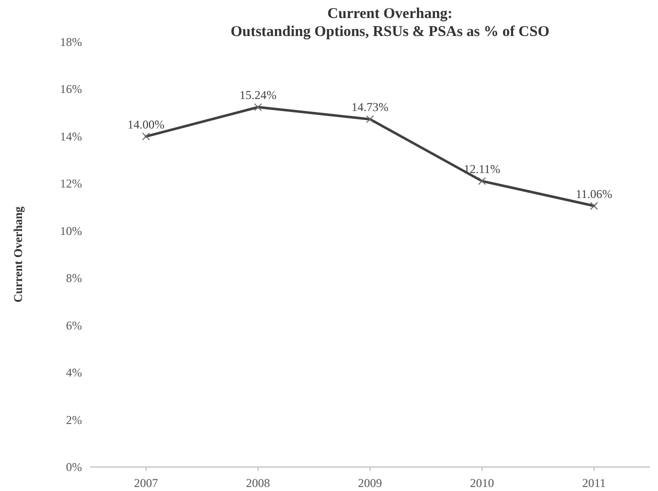  I want to click on data-label: 14.00%, so click(146, 124).